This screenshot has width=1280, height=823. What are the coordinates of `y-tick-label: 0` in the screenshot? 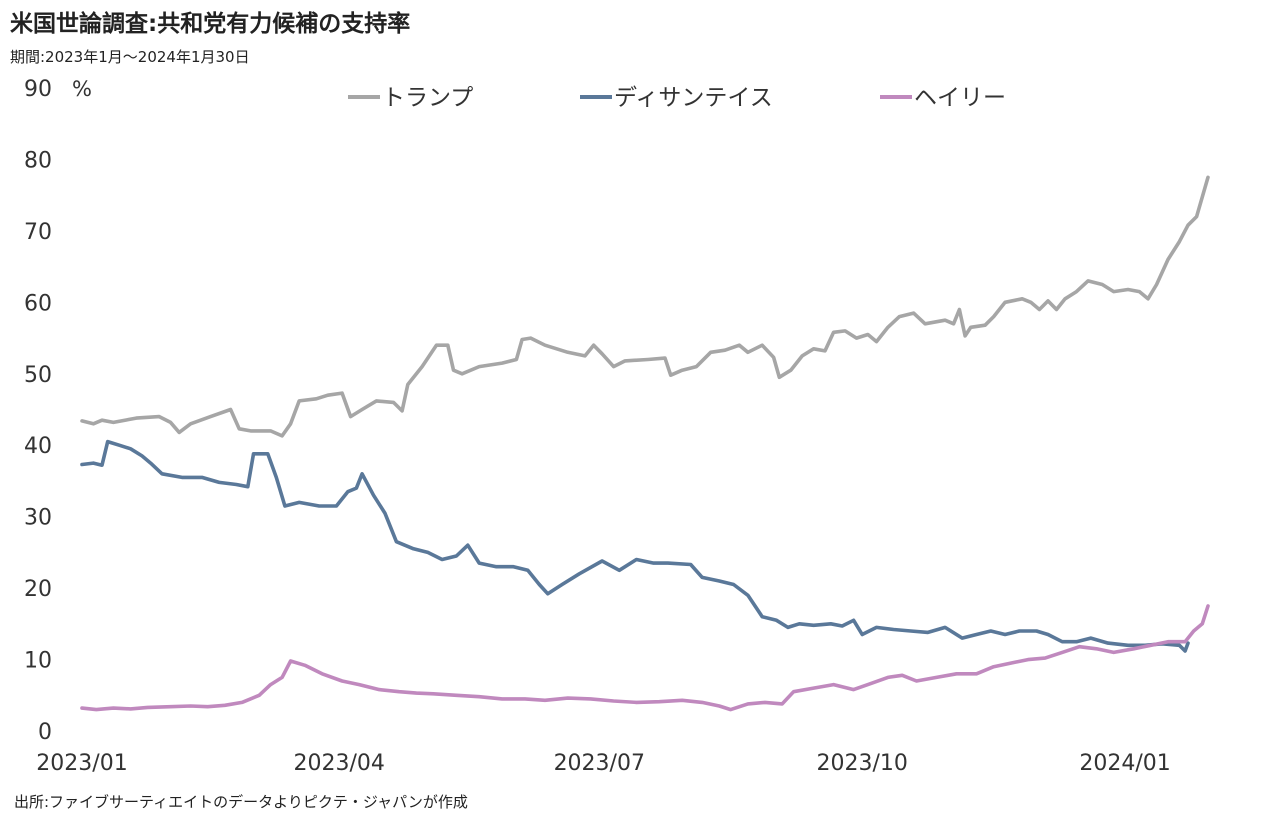 It's located at (45, 732).